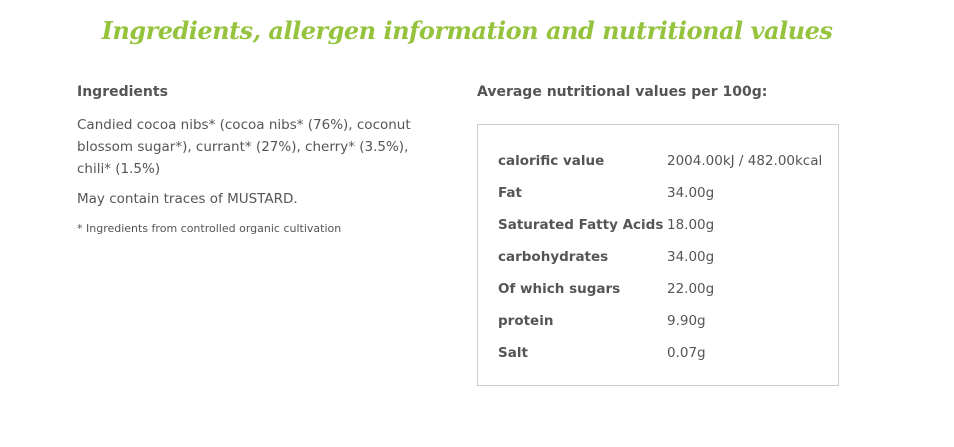  Describe the element at coordinates (691, 225) in the screenshot. I see `nutrient-value: 18.00g` at that location.